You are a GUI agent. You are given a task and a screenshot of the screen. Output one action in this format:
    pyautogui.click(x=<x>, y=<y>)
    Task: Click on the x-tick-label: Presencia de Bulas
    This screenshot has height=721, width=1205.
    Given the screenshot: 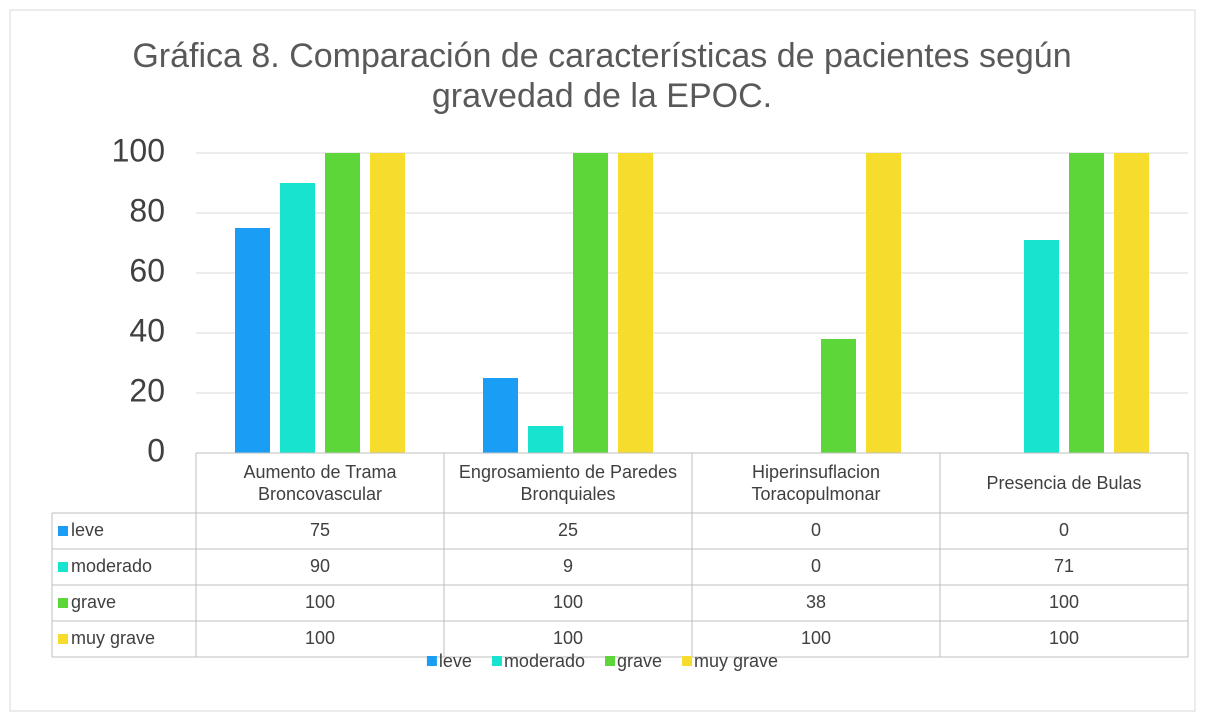 What is the action you would take?
    pyautogui.click(x=1064, y=483)
    